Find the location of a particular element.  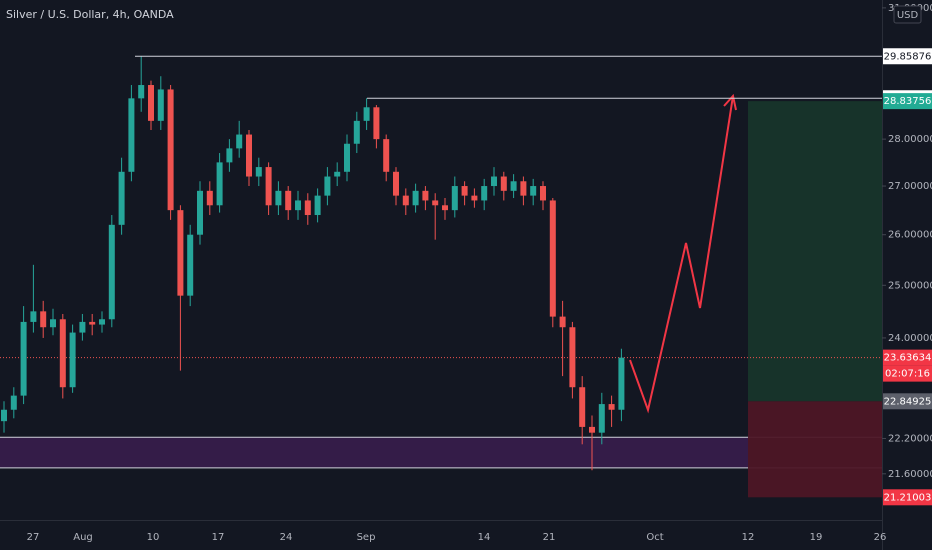

last-price-label: 23.63634 is located at coordinates (908, 358).